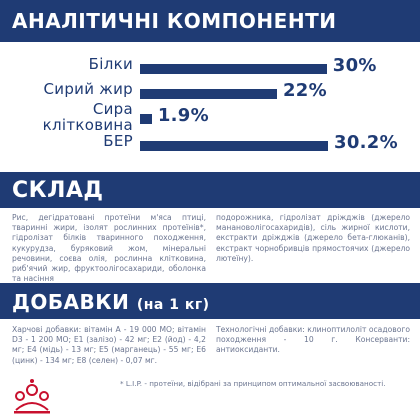  What do you see at coordinates (88, 89) in the screenshot?
I see `analytics-row-label: Сирий жир` at bounding box center [88, 89].